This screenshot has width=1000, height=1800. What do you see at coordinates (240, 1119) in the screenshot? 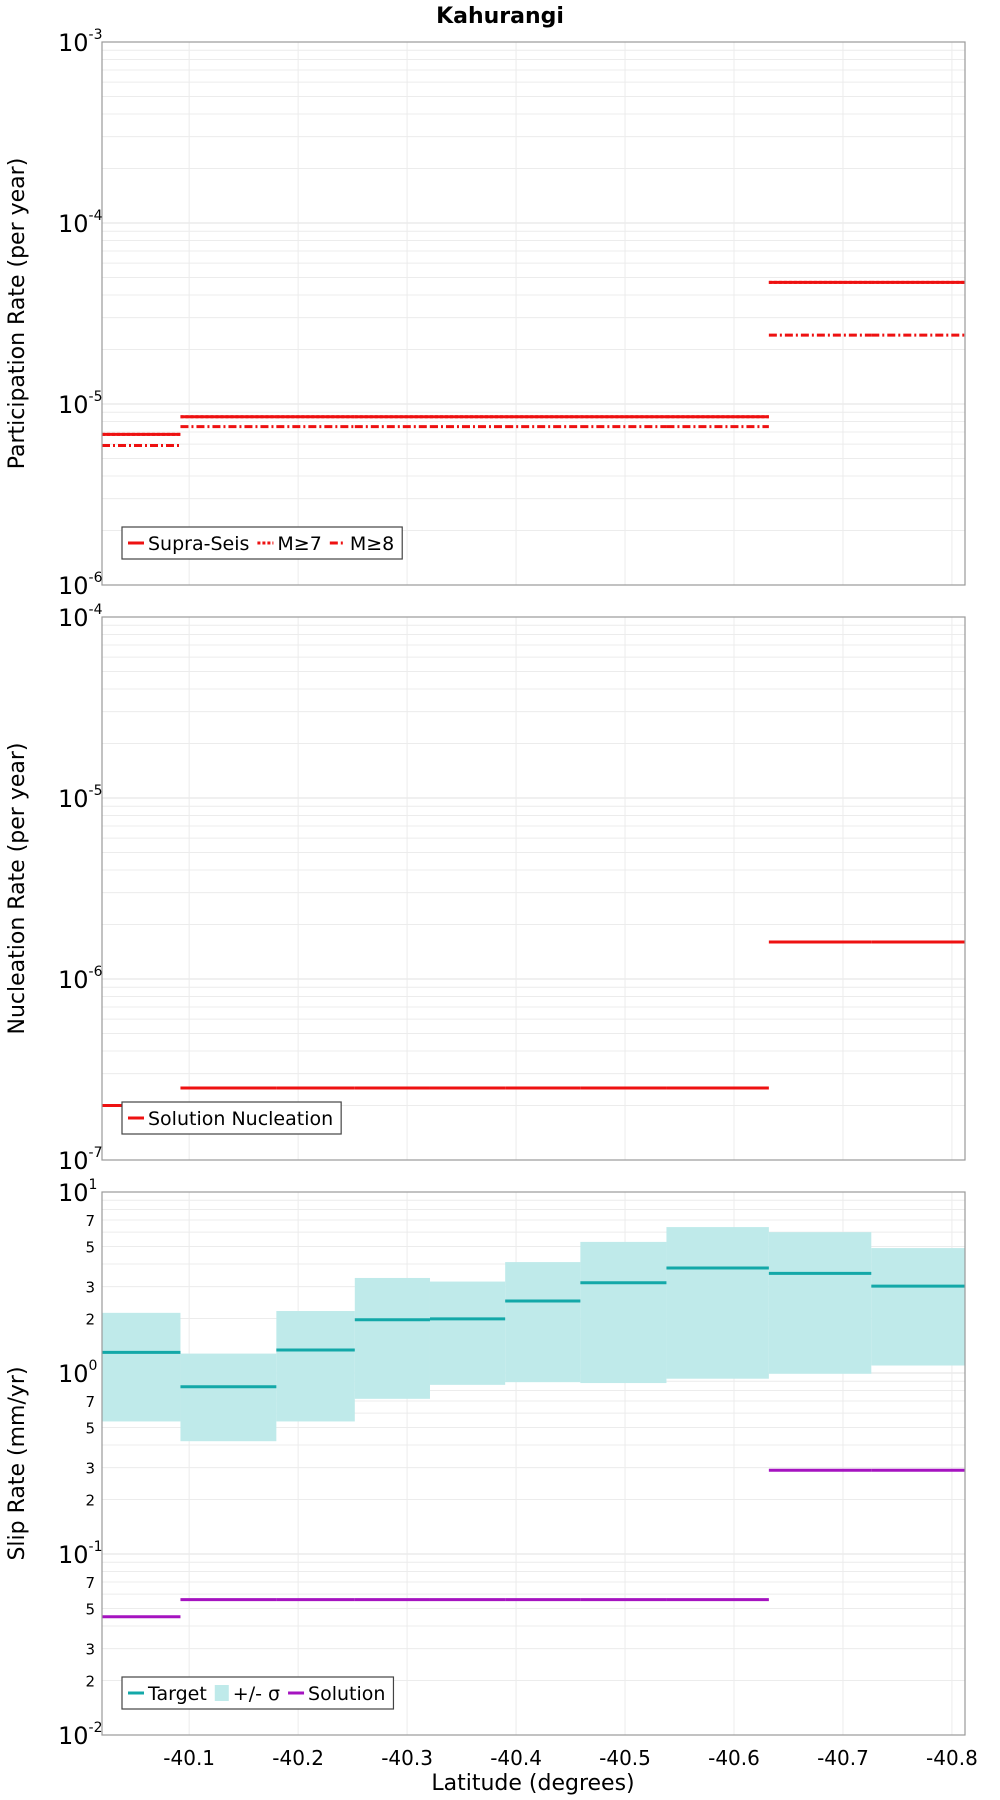
I see `legend-label: Solution Nucleation` at bounding box center [240, 1119].